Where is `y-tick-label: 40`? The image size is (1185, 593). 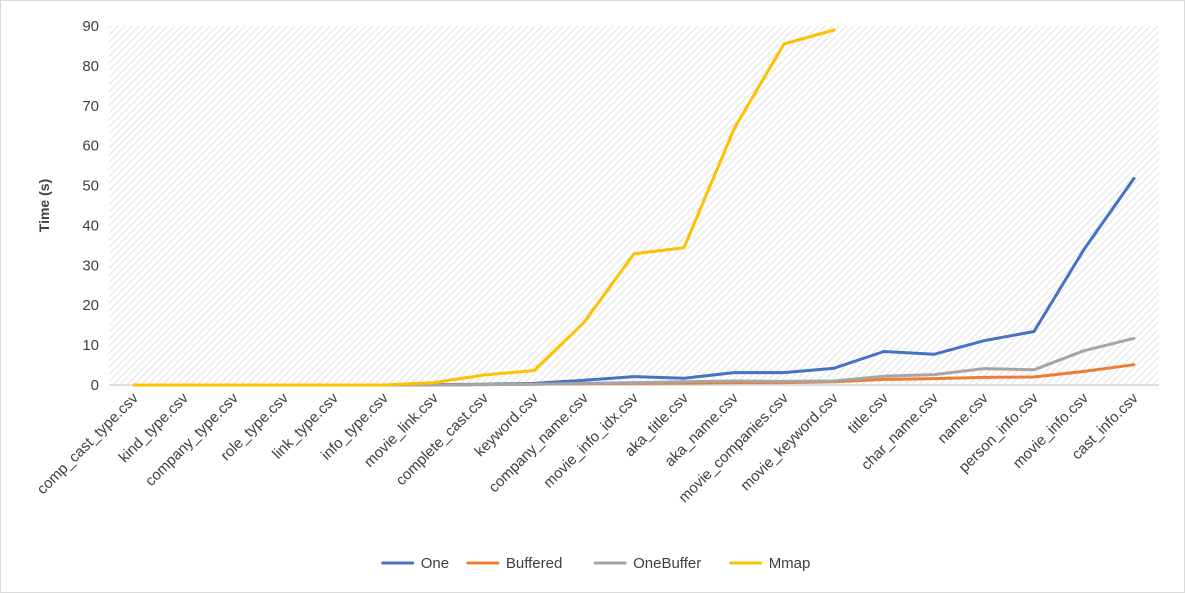 y-tick-label: 40 is located at coordinates (90, 225).